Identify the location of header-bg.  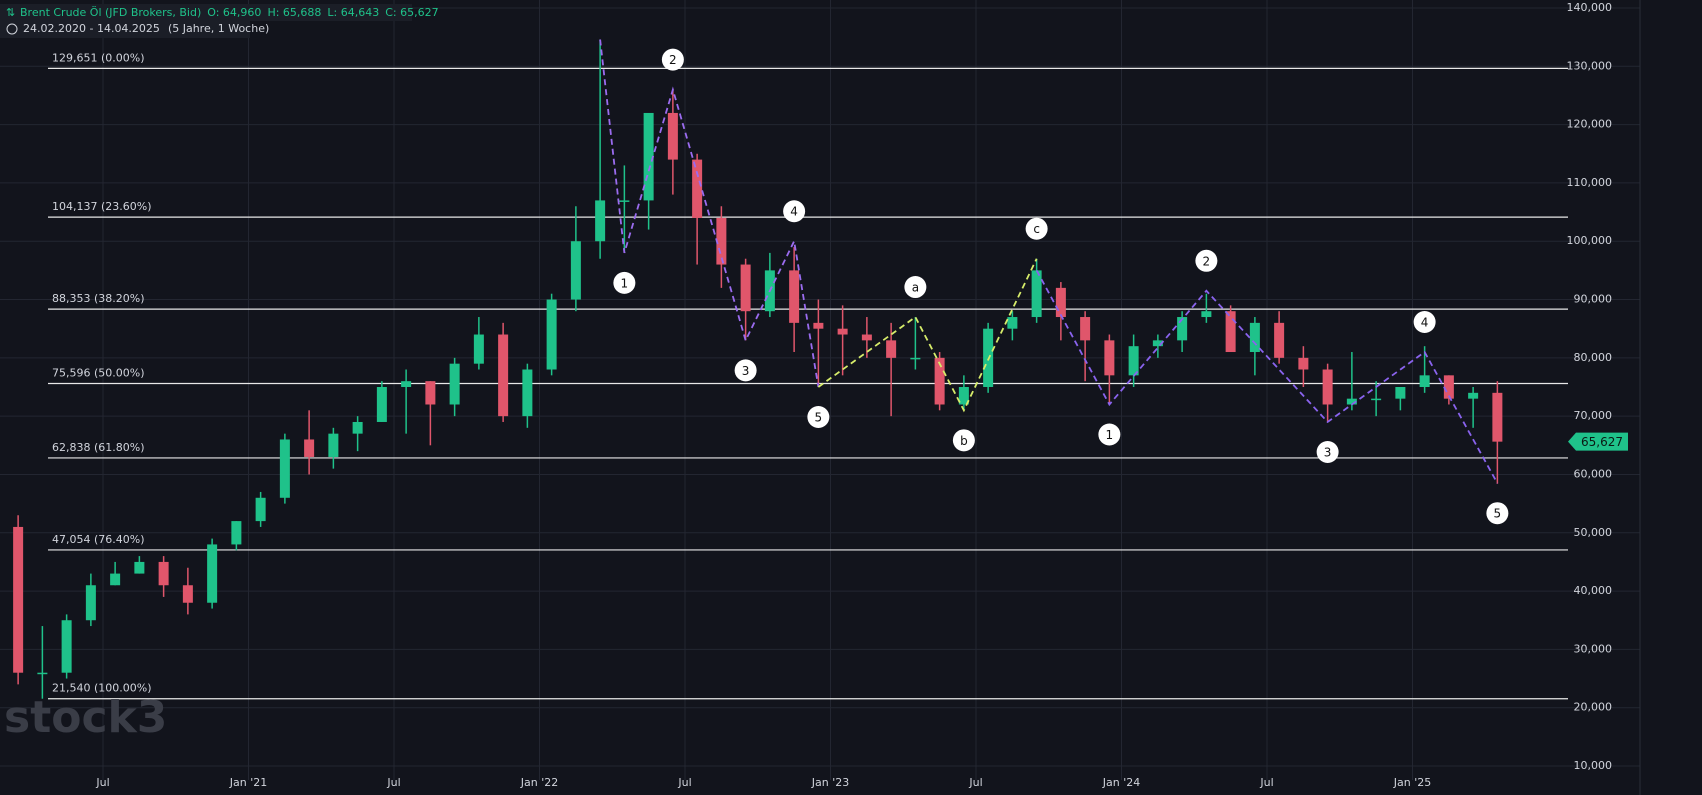
(206, 12).